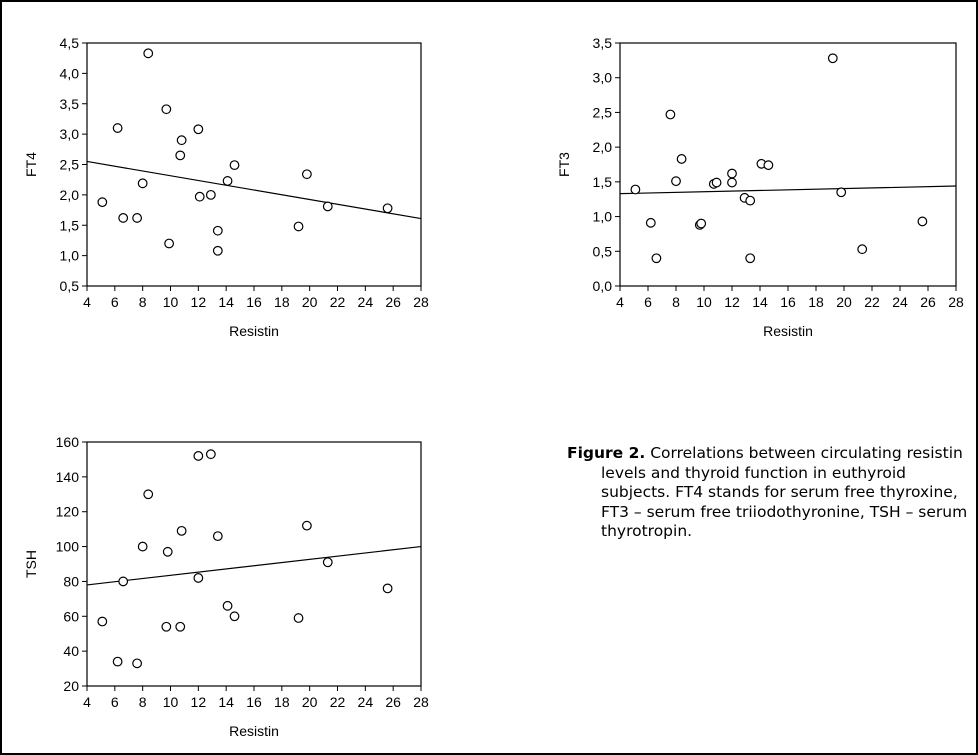 The width and height of the screenshot is (978, 755). Describe the element at coordinates (68, 442) in the screenshot. I see `tsh-y-tick-label: 160` at that location.